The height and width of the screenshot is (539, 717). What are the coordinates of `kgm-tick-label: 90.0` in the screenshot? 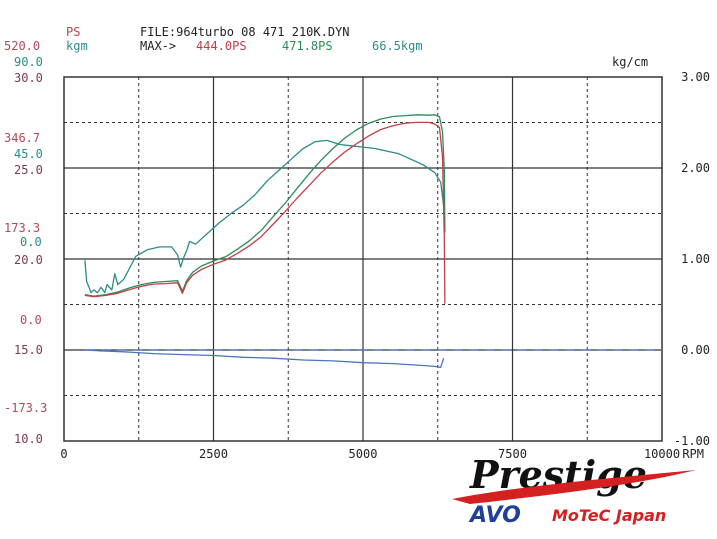 It's located at (28, 62).